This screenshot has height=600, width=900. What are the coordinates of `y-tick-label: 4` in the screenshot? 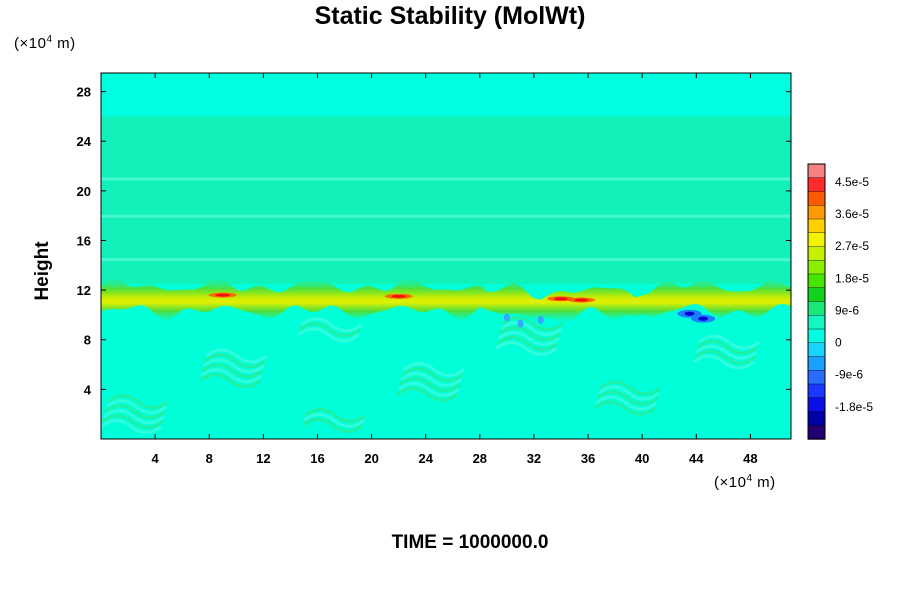 It's located at (88, 389).